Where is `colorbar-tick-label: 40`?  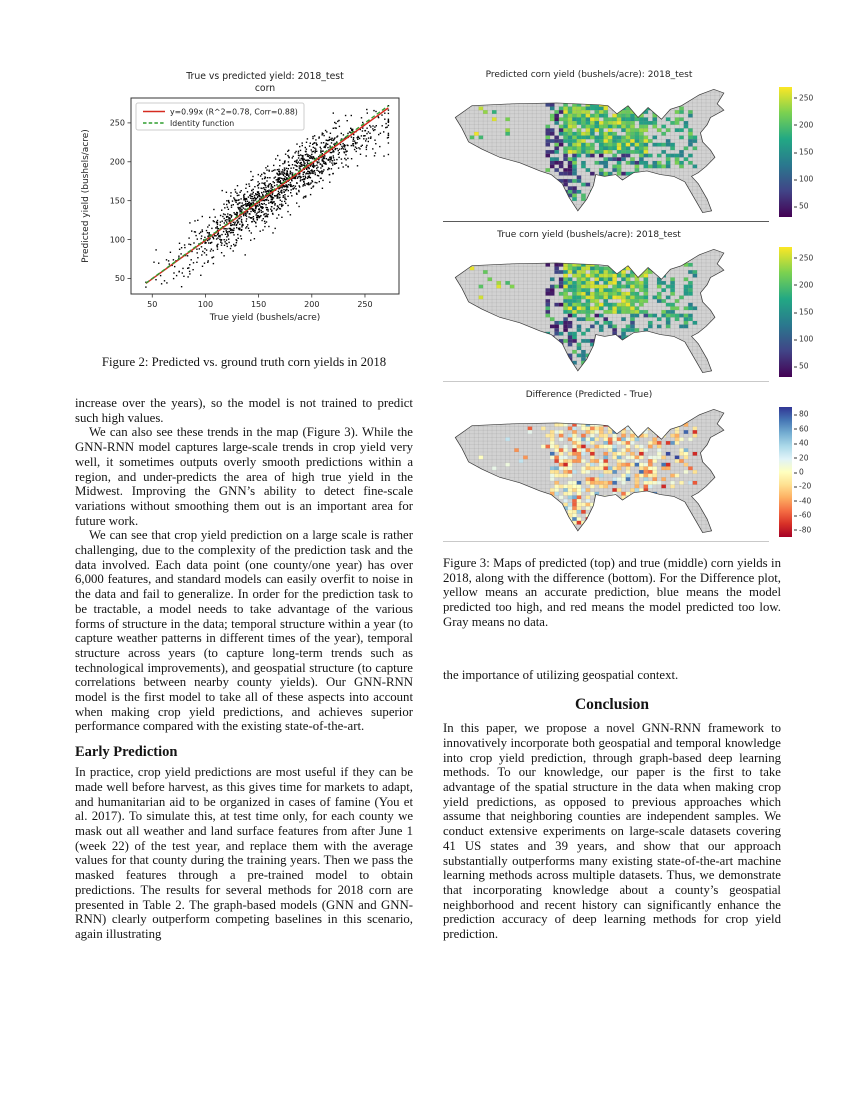
colorbar-tick-label: 40 is located at coordinates (801, 443).